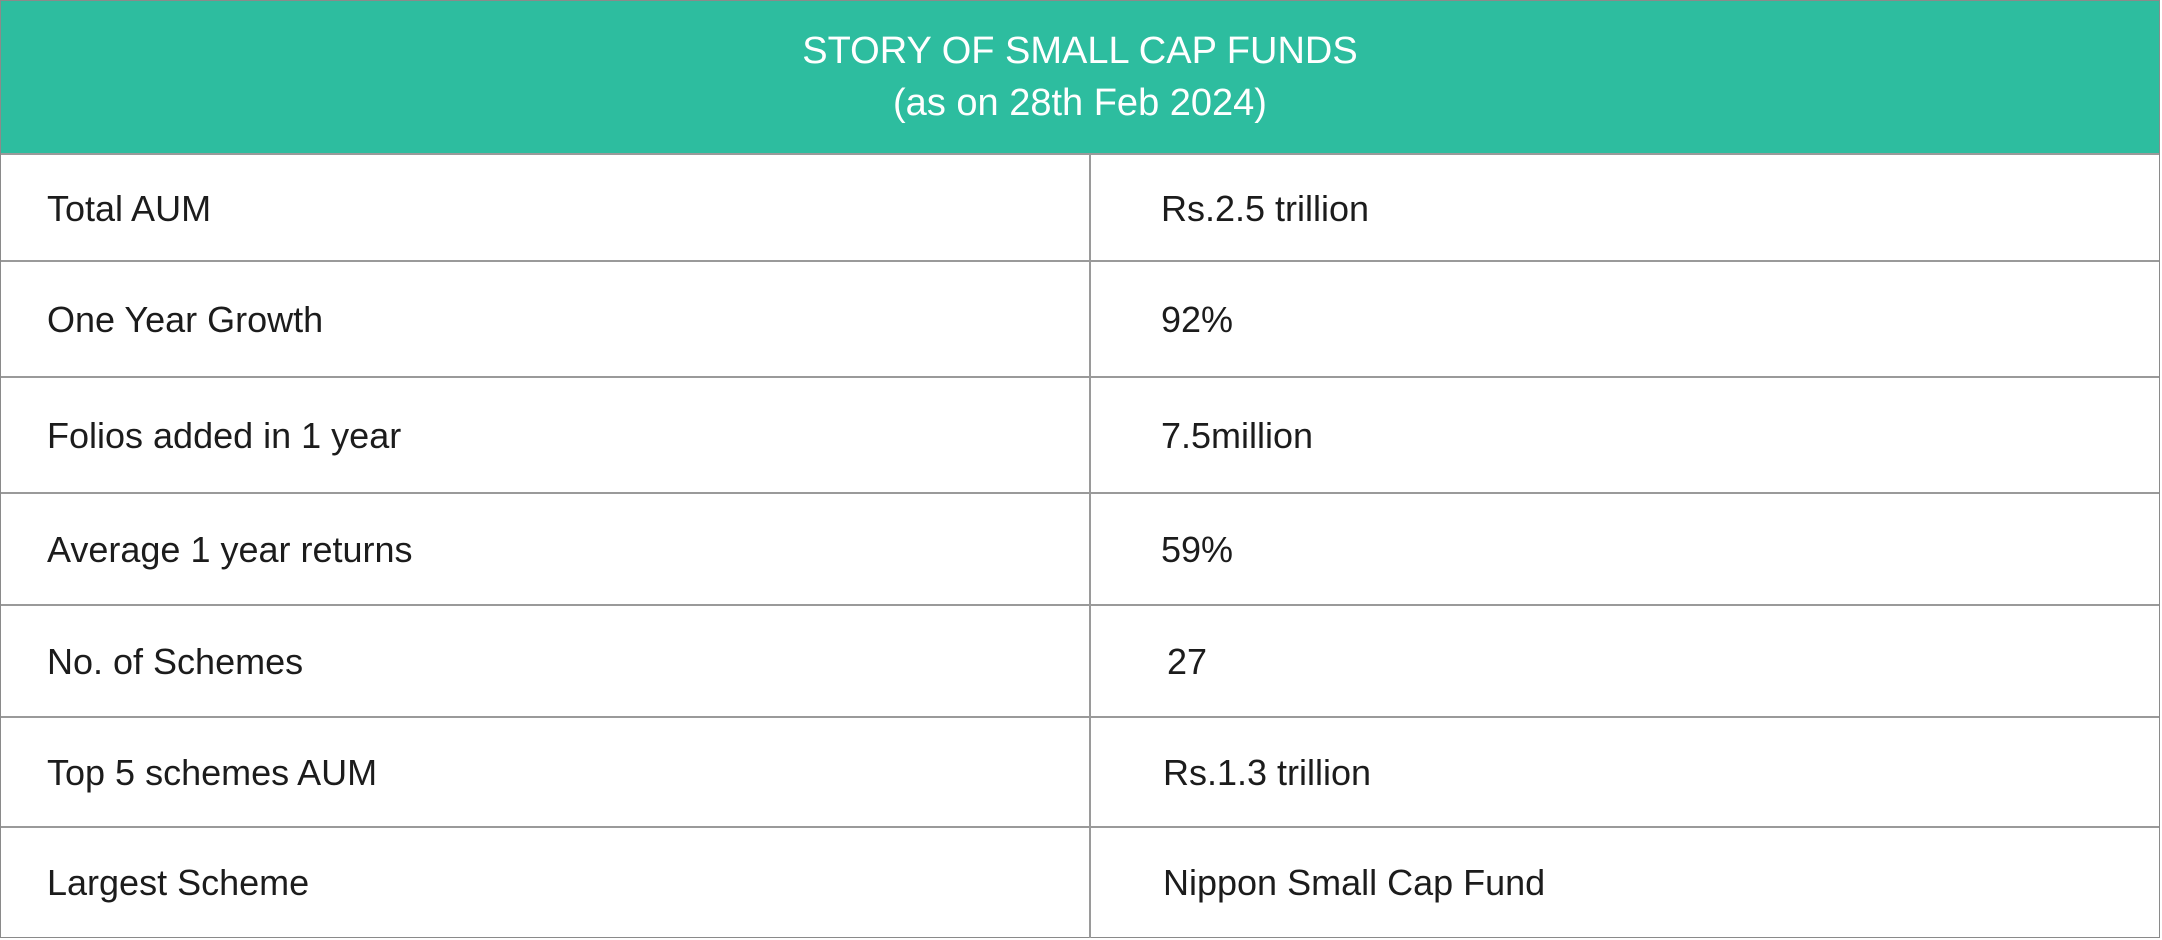 This screenshot has width=2162, height=940. I want to click on row-value: 92%, so click(1197, 319).